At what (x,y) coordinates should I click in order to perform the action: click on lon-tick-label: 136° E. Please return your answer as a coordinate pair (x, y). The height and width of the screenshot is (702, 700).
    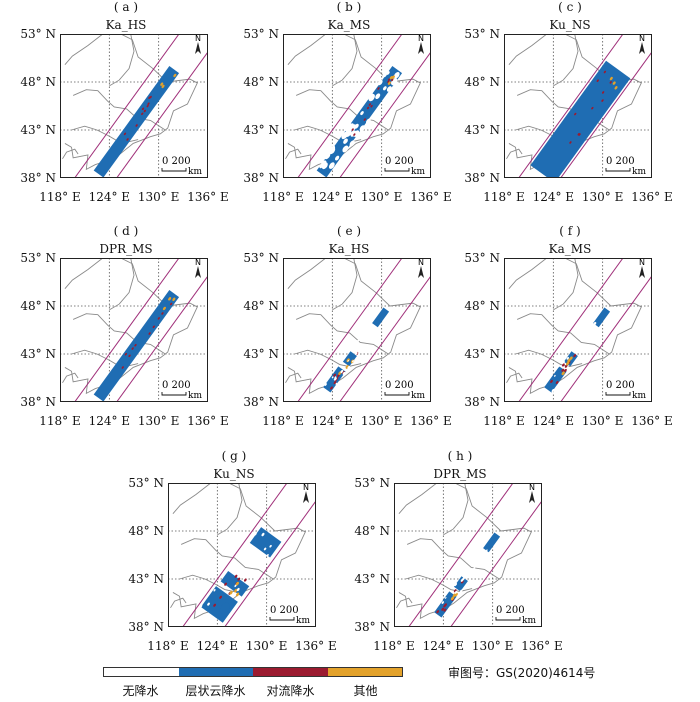
    Looking at the image, I should click on (542, 646).